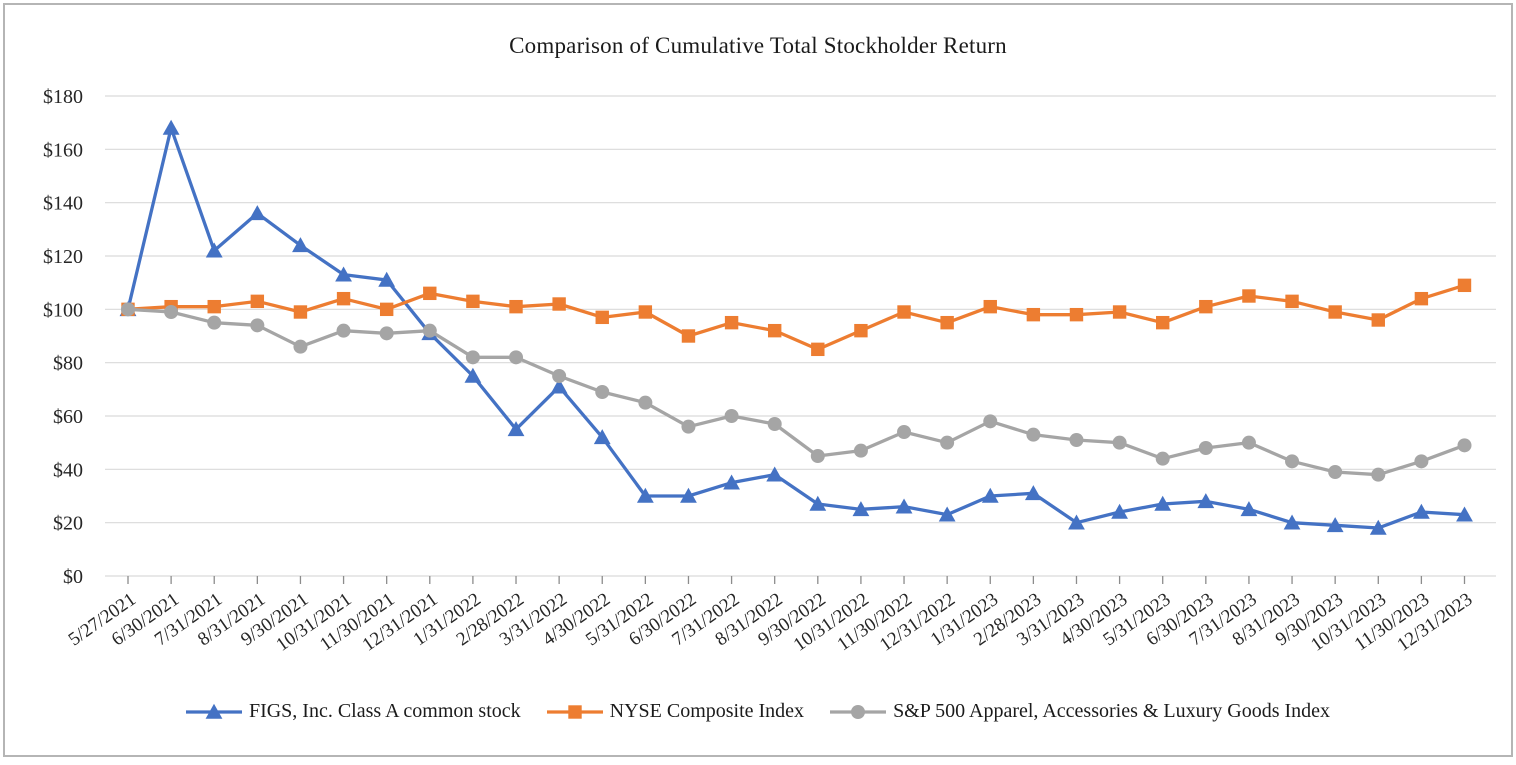  I want to click on y-axis-tick-label: $40, so click(68, 470).